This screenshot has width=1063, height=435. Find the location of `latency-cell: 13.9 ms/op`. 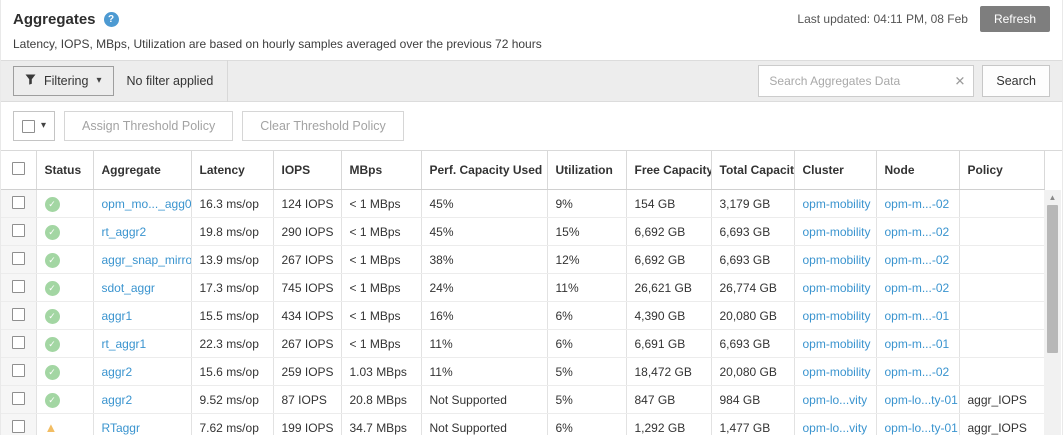

latency-cell: 13.9 ms/op is located at coordinates (231, 259).